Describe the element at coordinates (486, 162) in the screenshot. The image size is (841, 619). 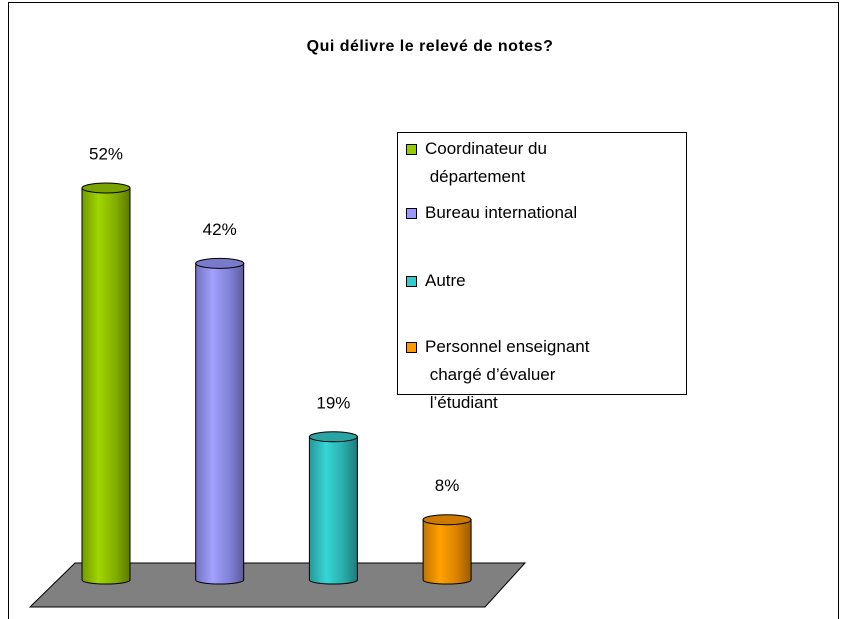
I see `legend-label: Coordinateur du département` at that location.